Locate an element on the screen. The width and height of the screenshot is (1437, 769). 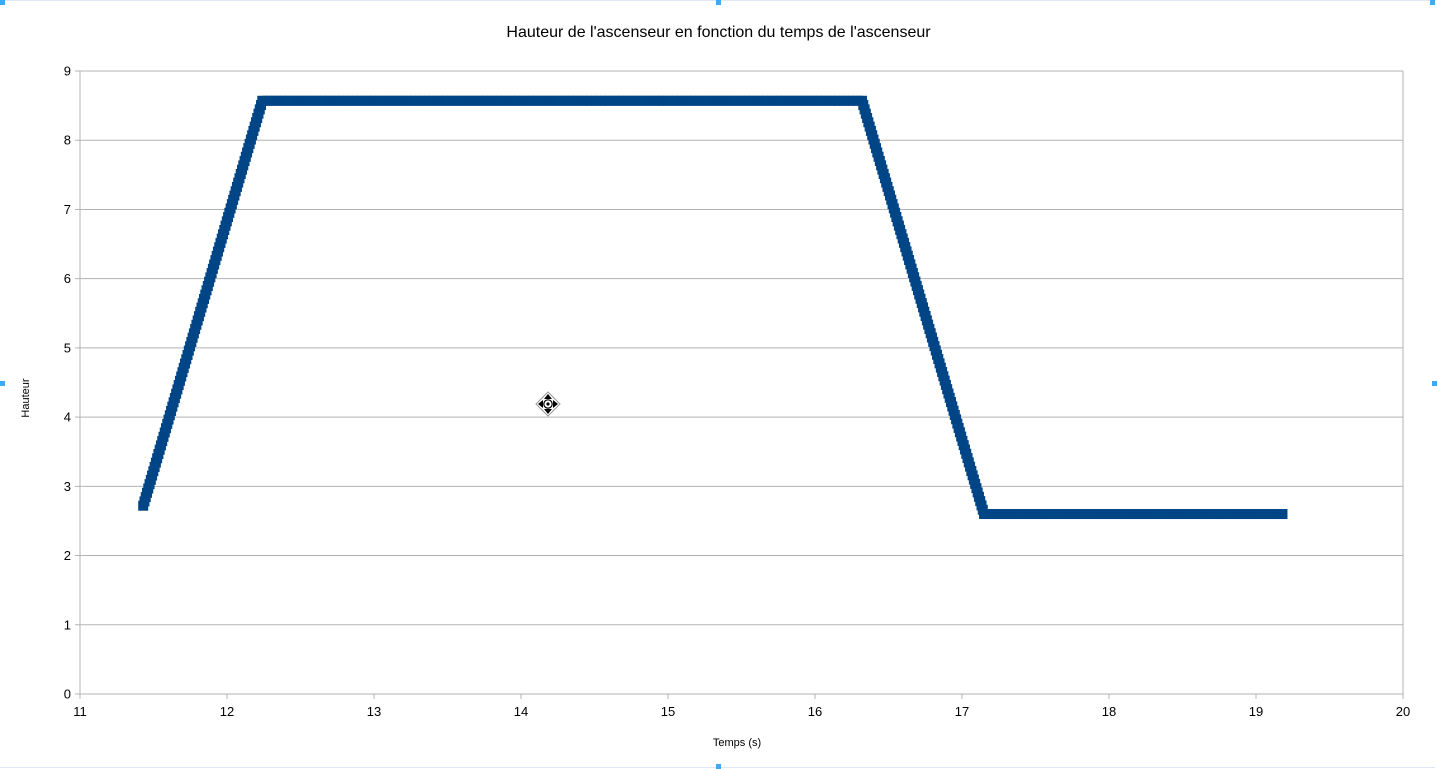
x-tick-15: 15 is located at coordinates (668, 711).